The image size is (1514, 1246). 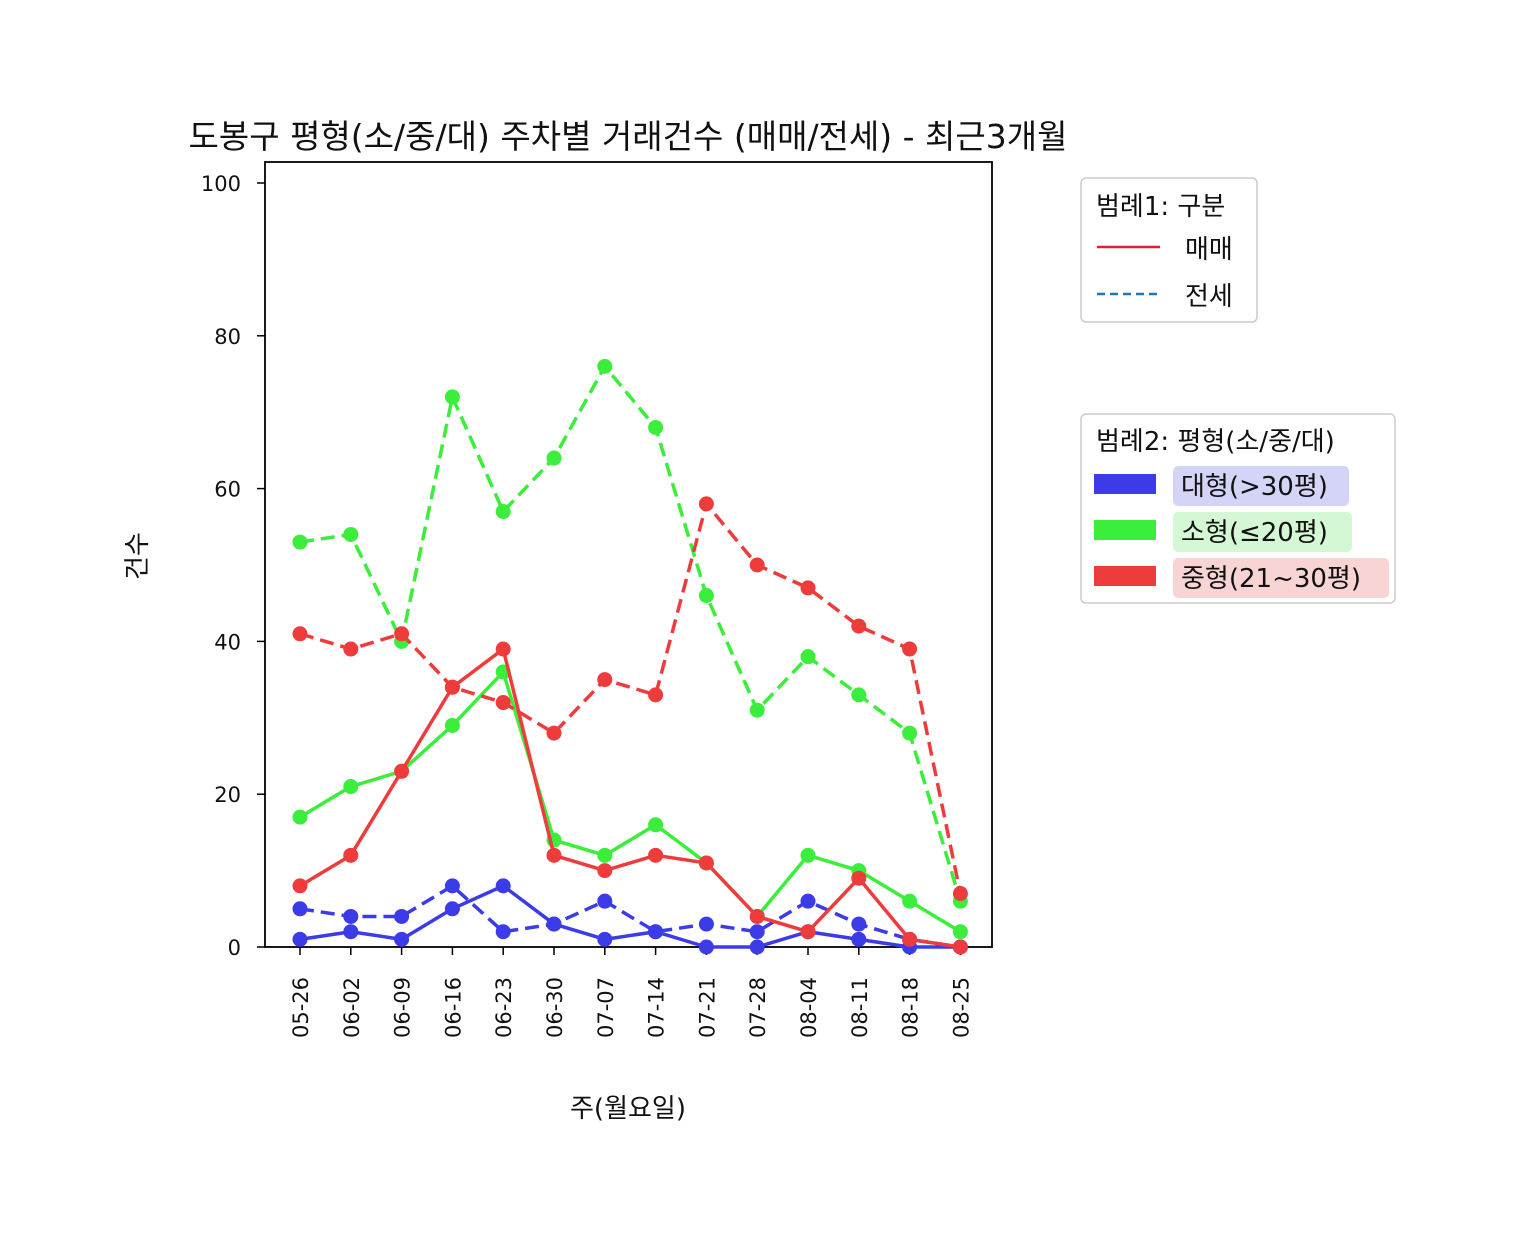 I want to click on legend-size-swatch-large, so click(x=1125, y=484).